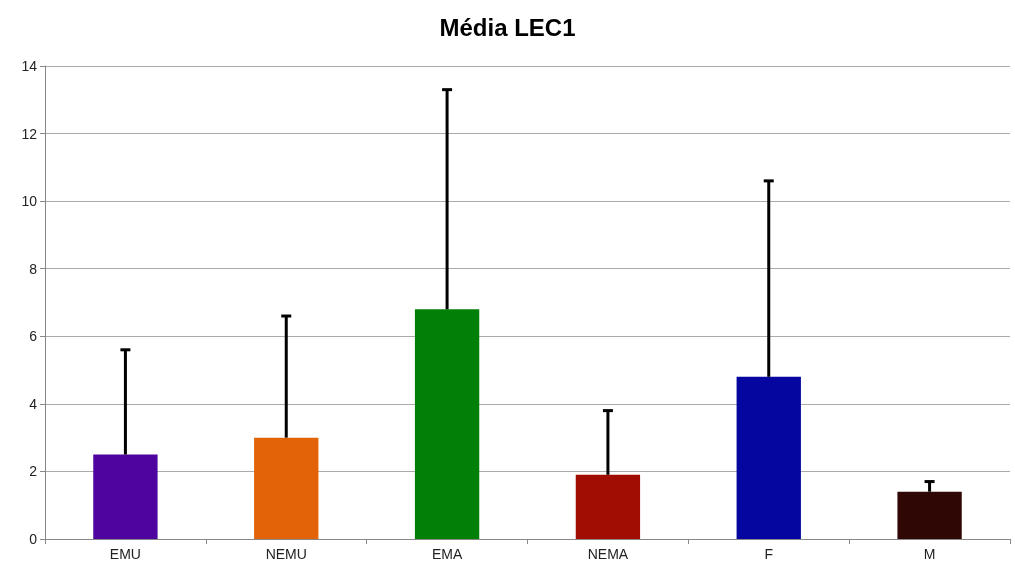 The image size is (1015, 569). What do you see at coordinates (769, 554) in the screenshot?
I see `x-tick-label: F` at bounding box center [769, 554].